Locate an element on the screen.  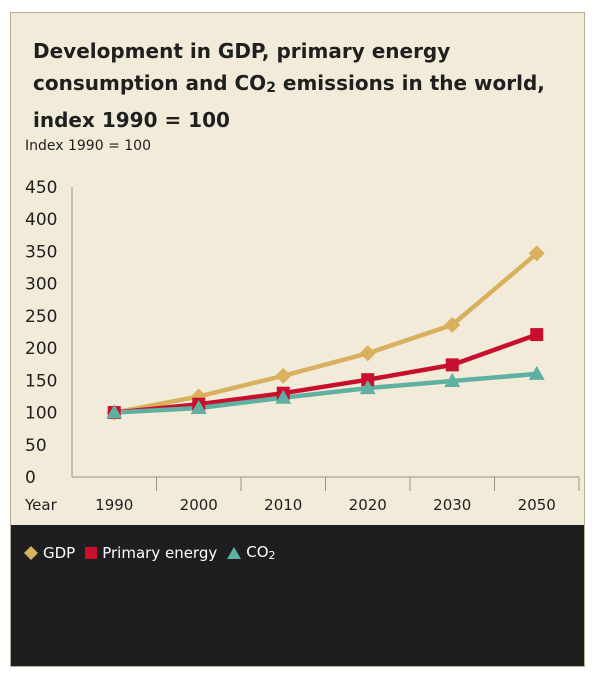
y-tick-label: 250 is located at coordinates (41, 317).